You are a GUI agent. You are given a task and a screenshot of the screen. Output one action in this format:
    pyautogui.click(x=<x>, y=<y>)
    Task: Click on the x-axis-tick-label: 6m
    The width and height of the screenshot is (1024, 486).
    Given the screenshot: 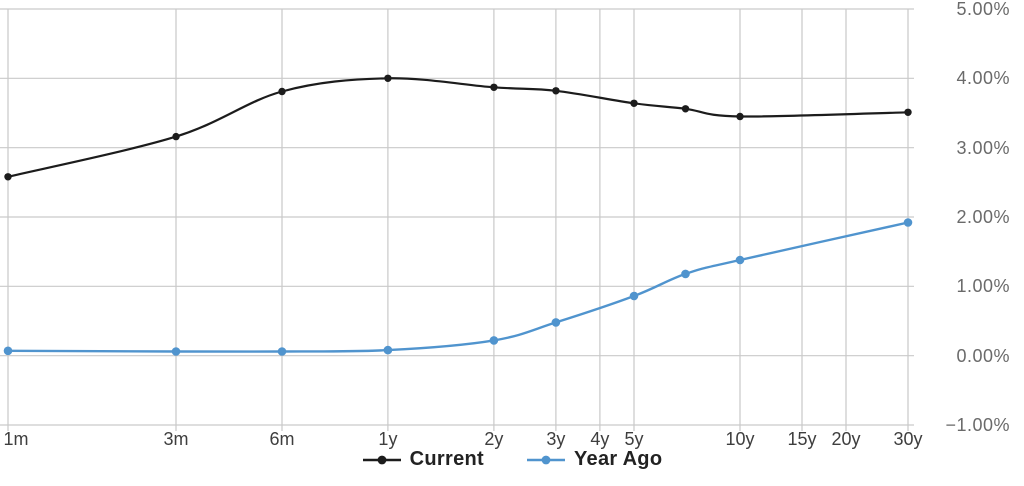 What is the action you would take?
    pyautogui.click(x=282, y=439)
    